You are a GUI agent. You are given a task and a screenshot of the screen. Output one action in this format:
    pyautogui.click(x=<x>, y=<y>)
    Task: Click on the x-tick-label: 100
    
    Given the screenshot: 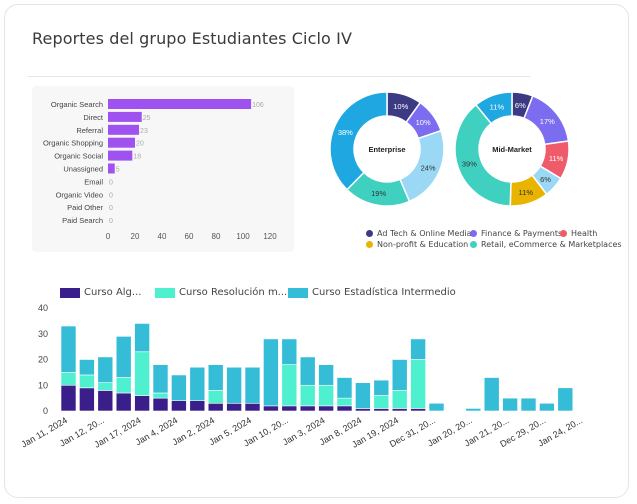 What is the action you would take?
    pyautogui.click(x=243, y=236)
    